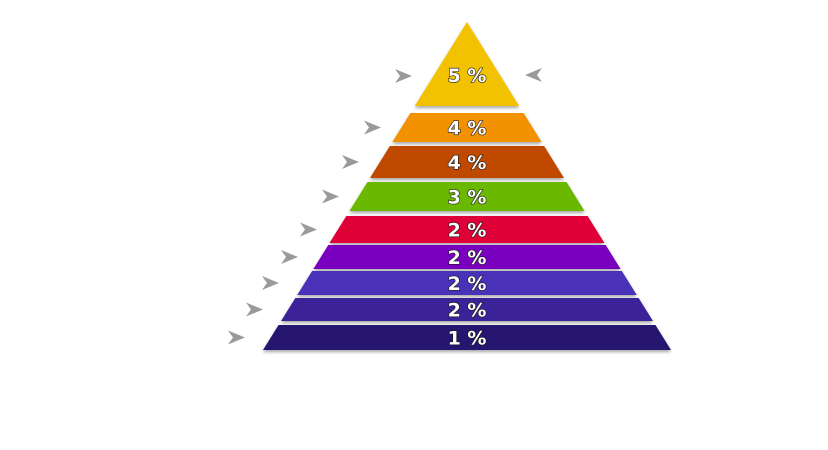 This screenshot has height=450, width=828. I want to click on pyramid-tier-label: 5 %, so click(467, 76).